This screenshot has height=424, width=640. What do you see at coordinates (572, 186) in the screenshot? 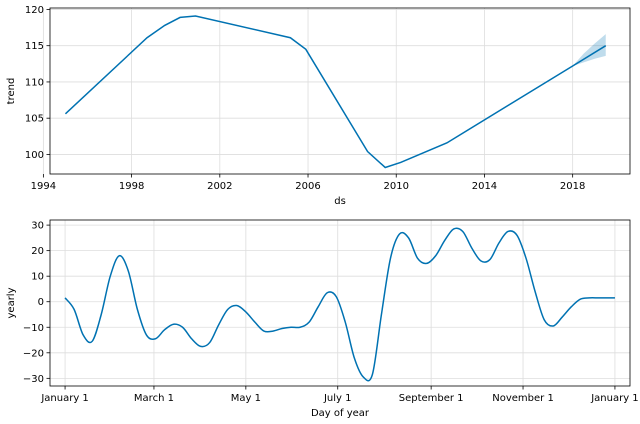
I see `trend-x-tick-label: 2018` at bounding box center [572, 186].